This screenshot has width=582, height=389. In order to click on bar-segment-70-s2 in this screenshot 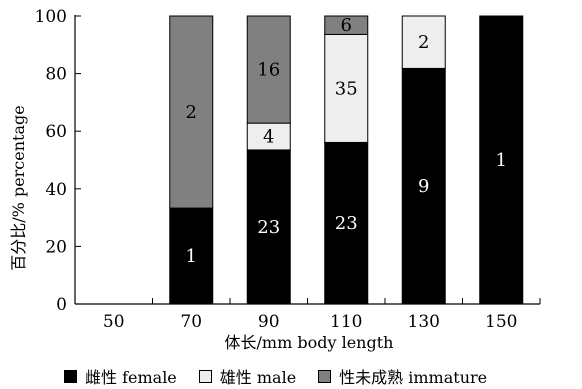, I will do `click(191, 112)`.